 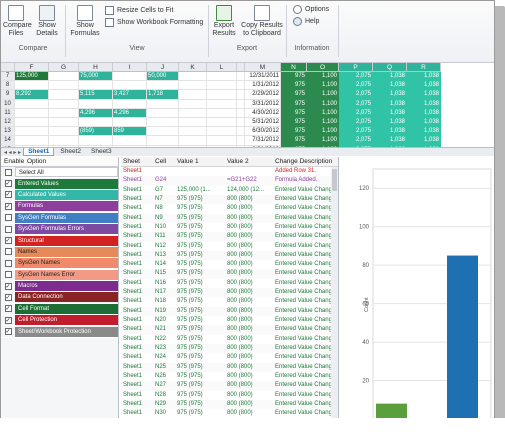 I want to click on option-row: SysGen Names Error, so click(x=59, y=275).